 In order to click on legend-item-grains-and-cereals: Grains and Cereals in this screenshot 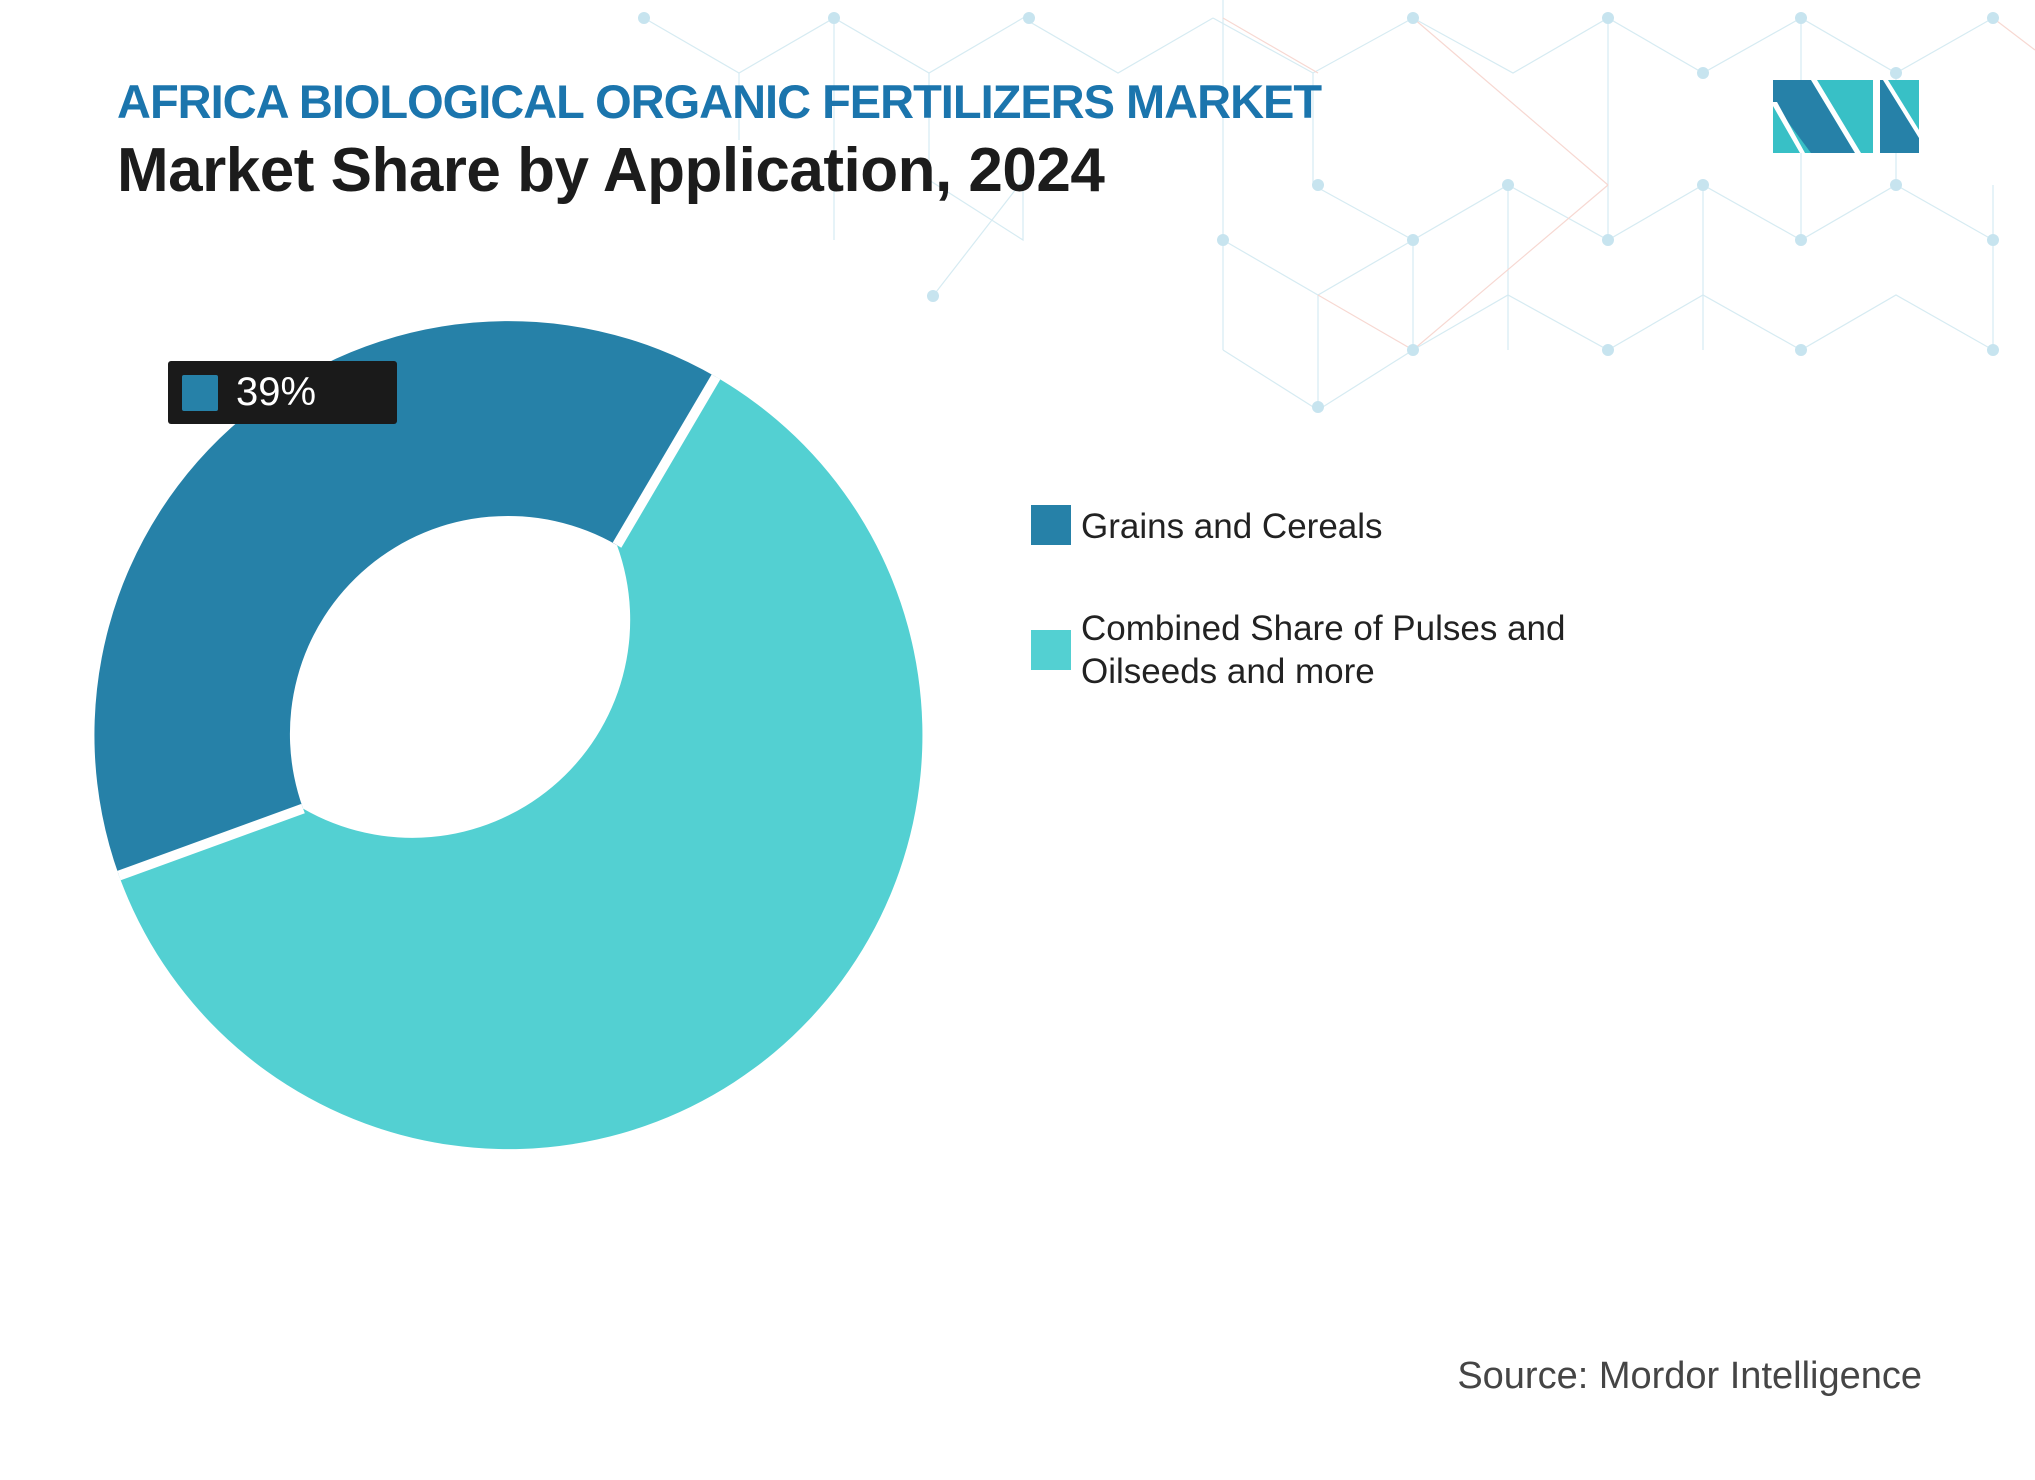, I will do `click(1381, 526)`.